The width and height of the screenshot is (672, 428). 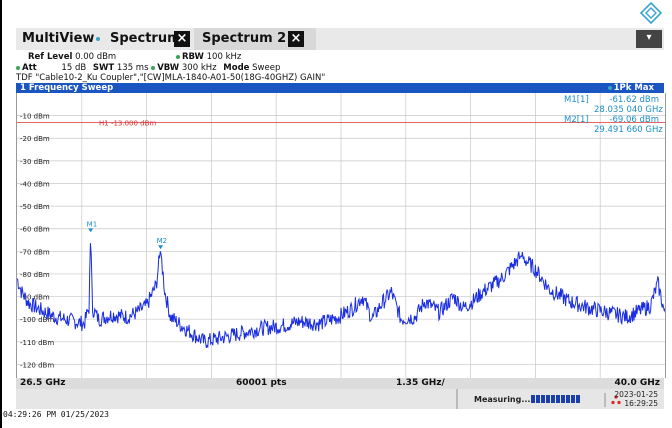 I want to click on vbw-label: VBW, so click(x=168, y=68).